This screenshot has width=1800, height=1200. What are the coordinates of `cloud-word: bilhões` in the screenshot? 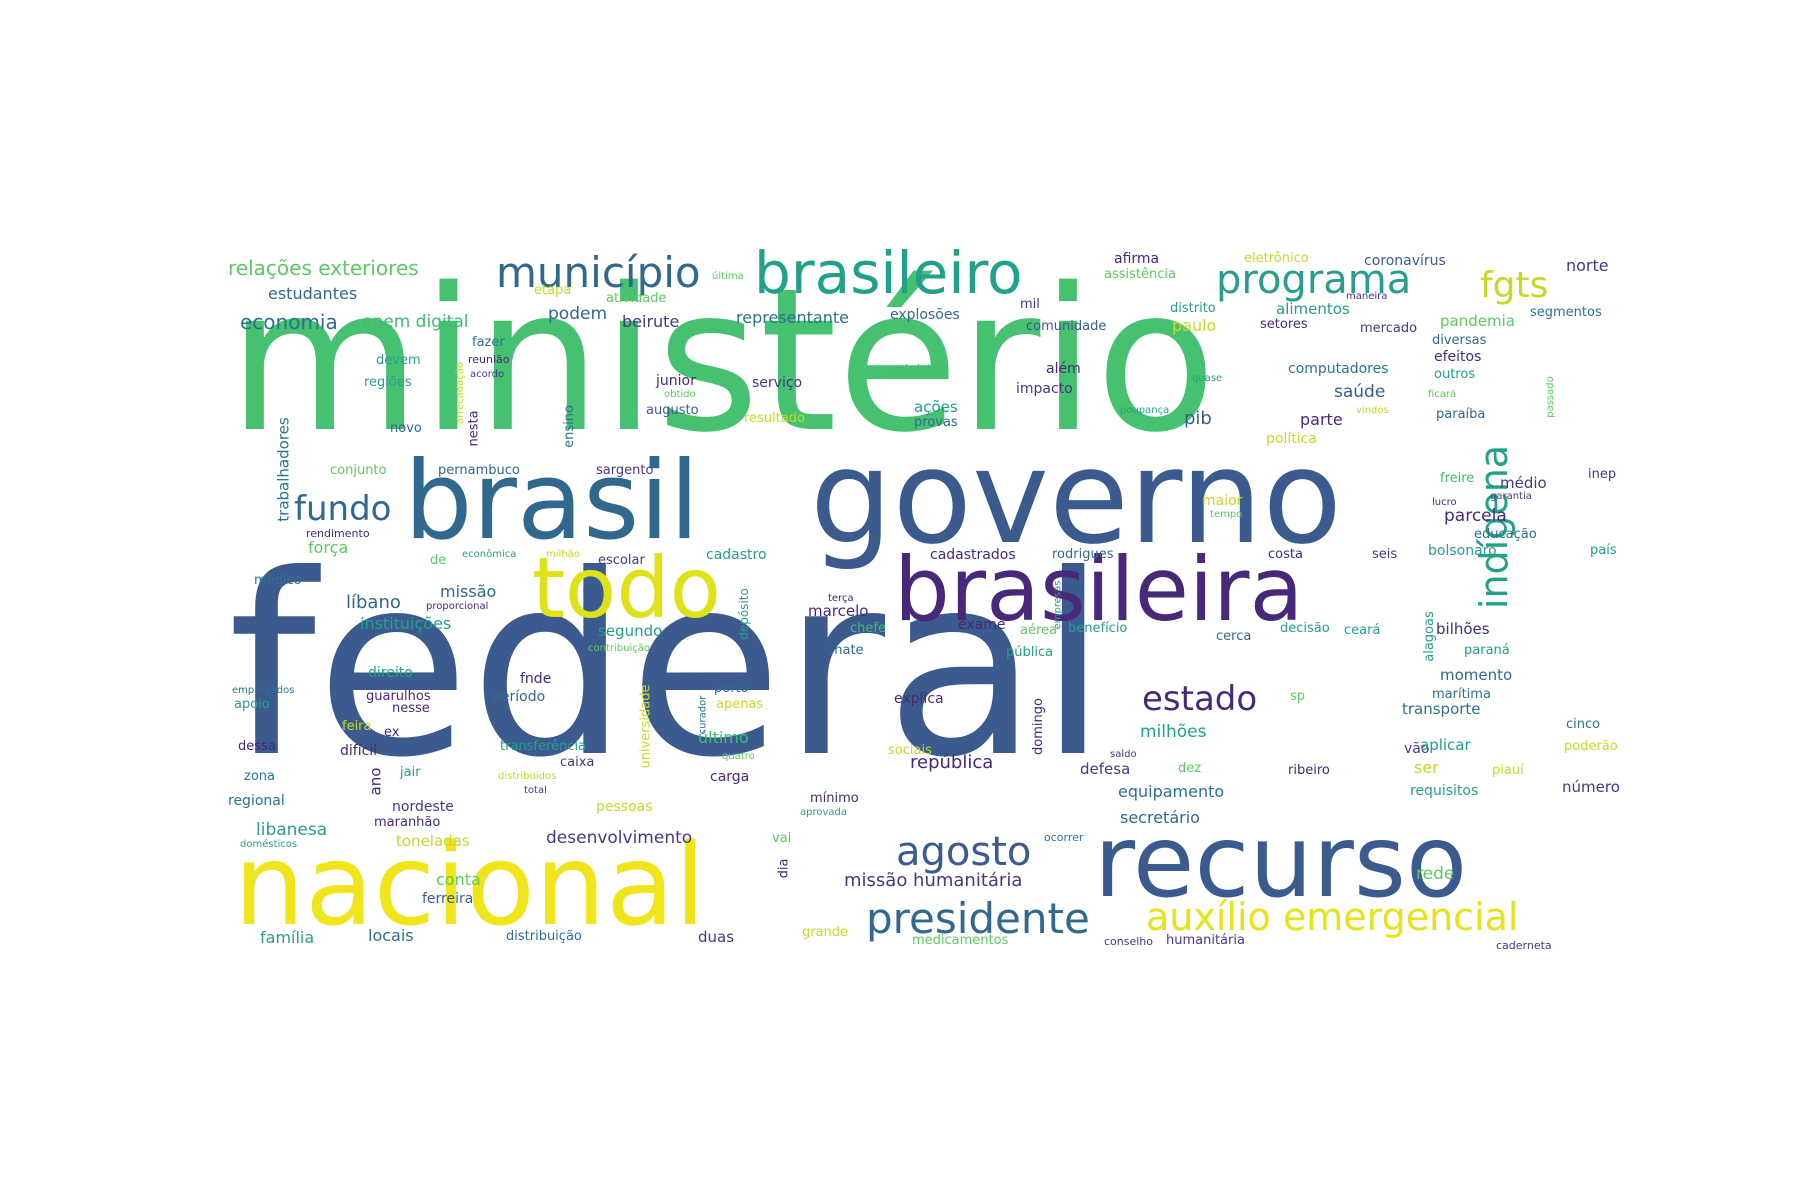 It's located at (1463, 629).